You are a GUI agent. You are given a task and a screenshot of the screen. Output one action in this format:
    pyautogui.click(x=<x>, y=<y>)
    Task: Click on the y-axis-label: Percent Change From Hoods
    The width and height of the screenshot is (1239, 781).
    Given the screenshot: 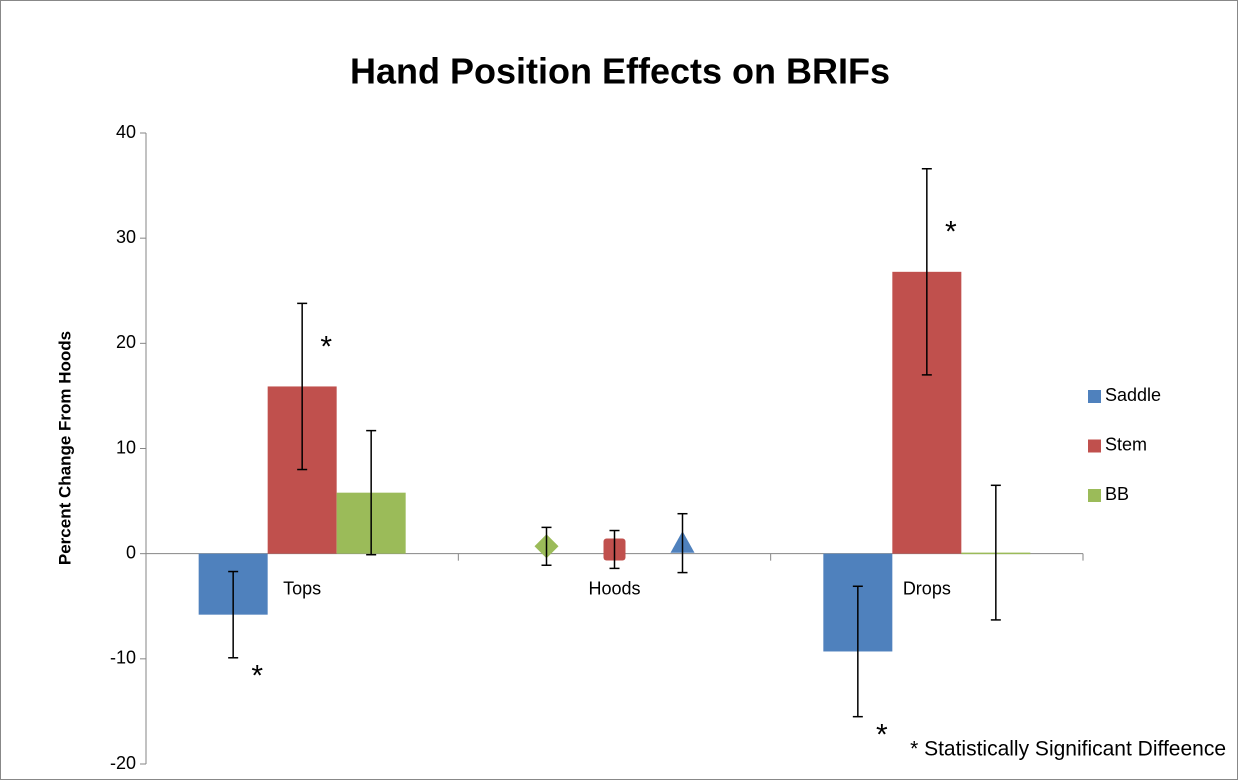 What is the action you would take?
    pyautogui.click(x=64, y=448)
    